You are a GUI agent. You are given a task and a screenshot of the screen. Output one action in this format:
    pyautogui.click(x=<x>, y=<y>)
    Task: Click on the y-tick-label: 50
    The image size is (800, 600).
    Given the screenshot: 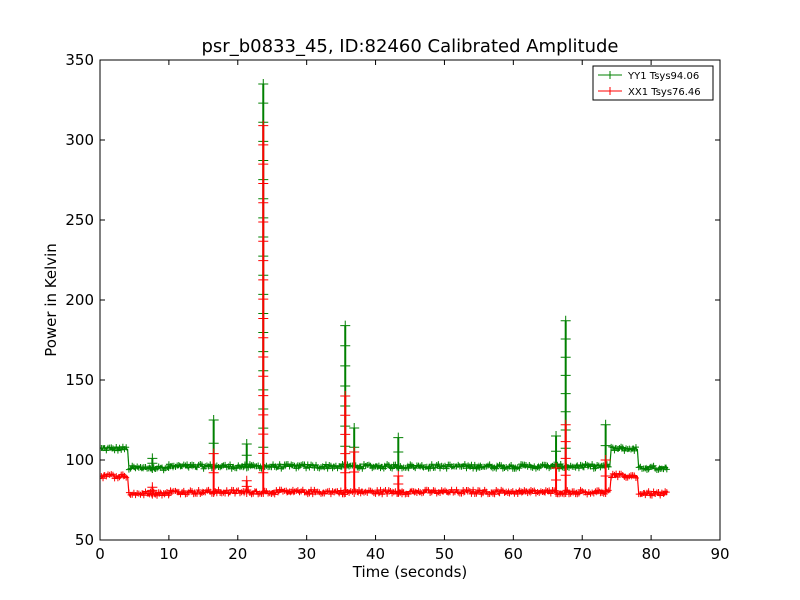 What is the action you would take?
    pyautogui.click(x=84, y=540)
    